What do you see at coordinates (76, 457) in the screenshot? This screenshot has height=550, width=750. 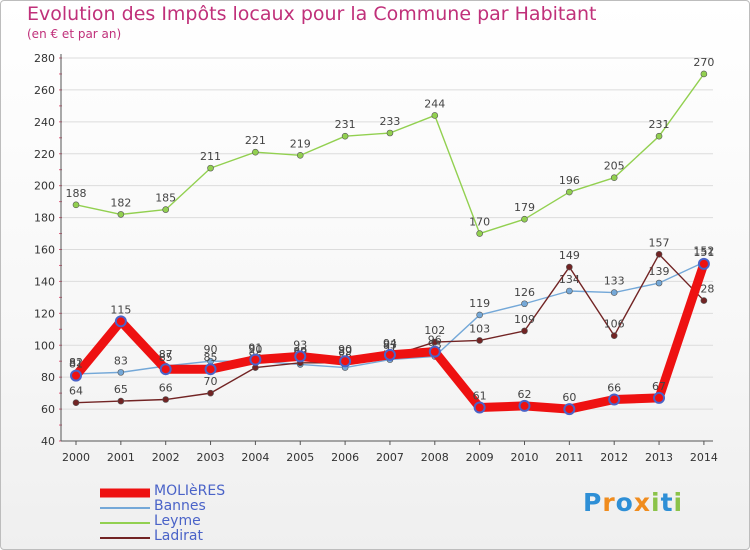 I see `x-tick-label: 2000` at bounding box center [76, 457].